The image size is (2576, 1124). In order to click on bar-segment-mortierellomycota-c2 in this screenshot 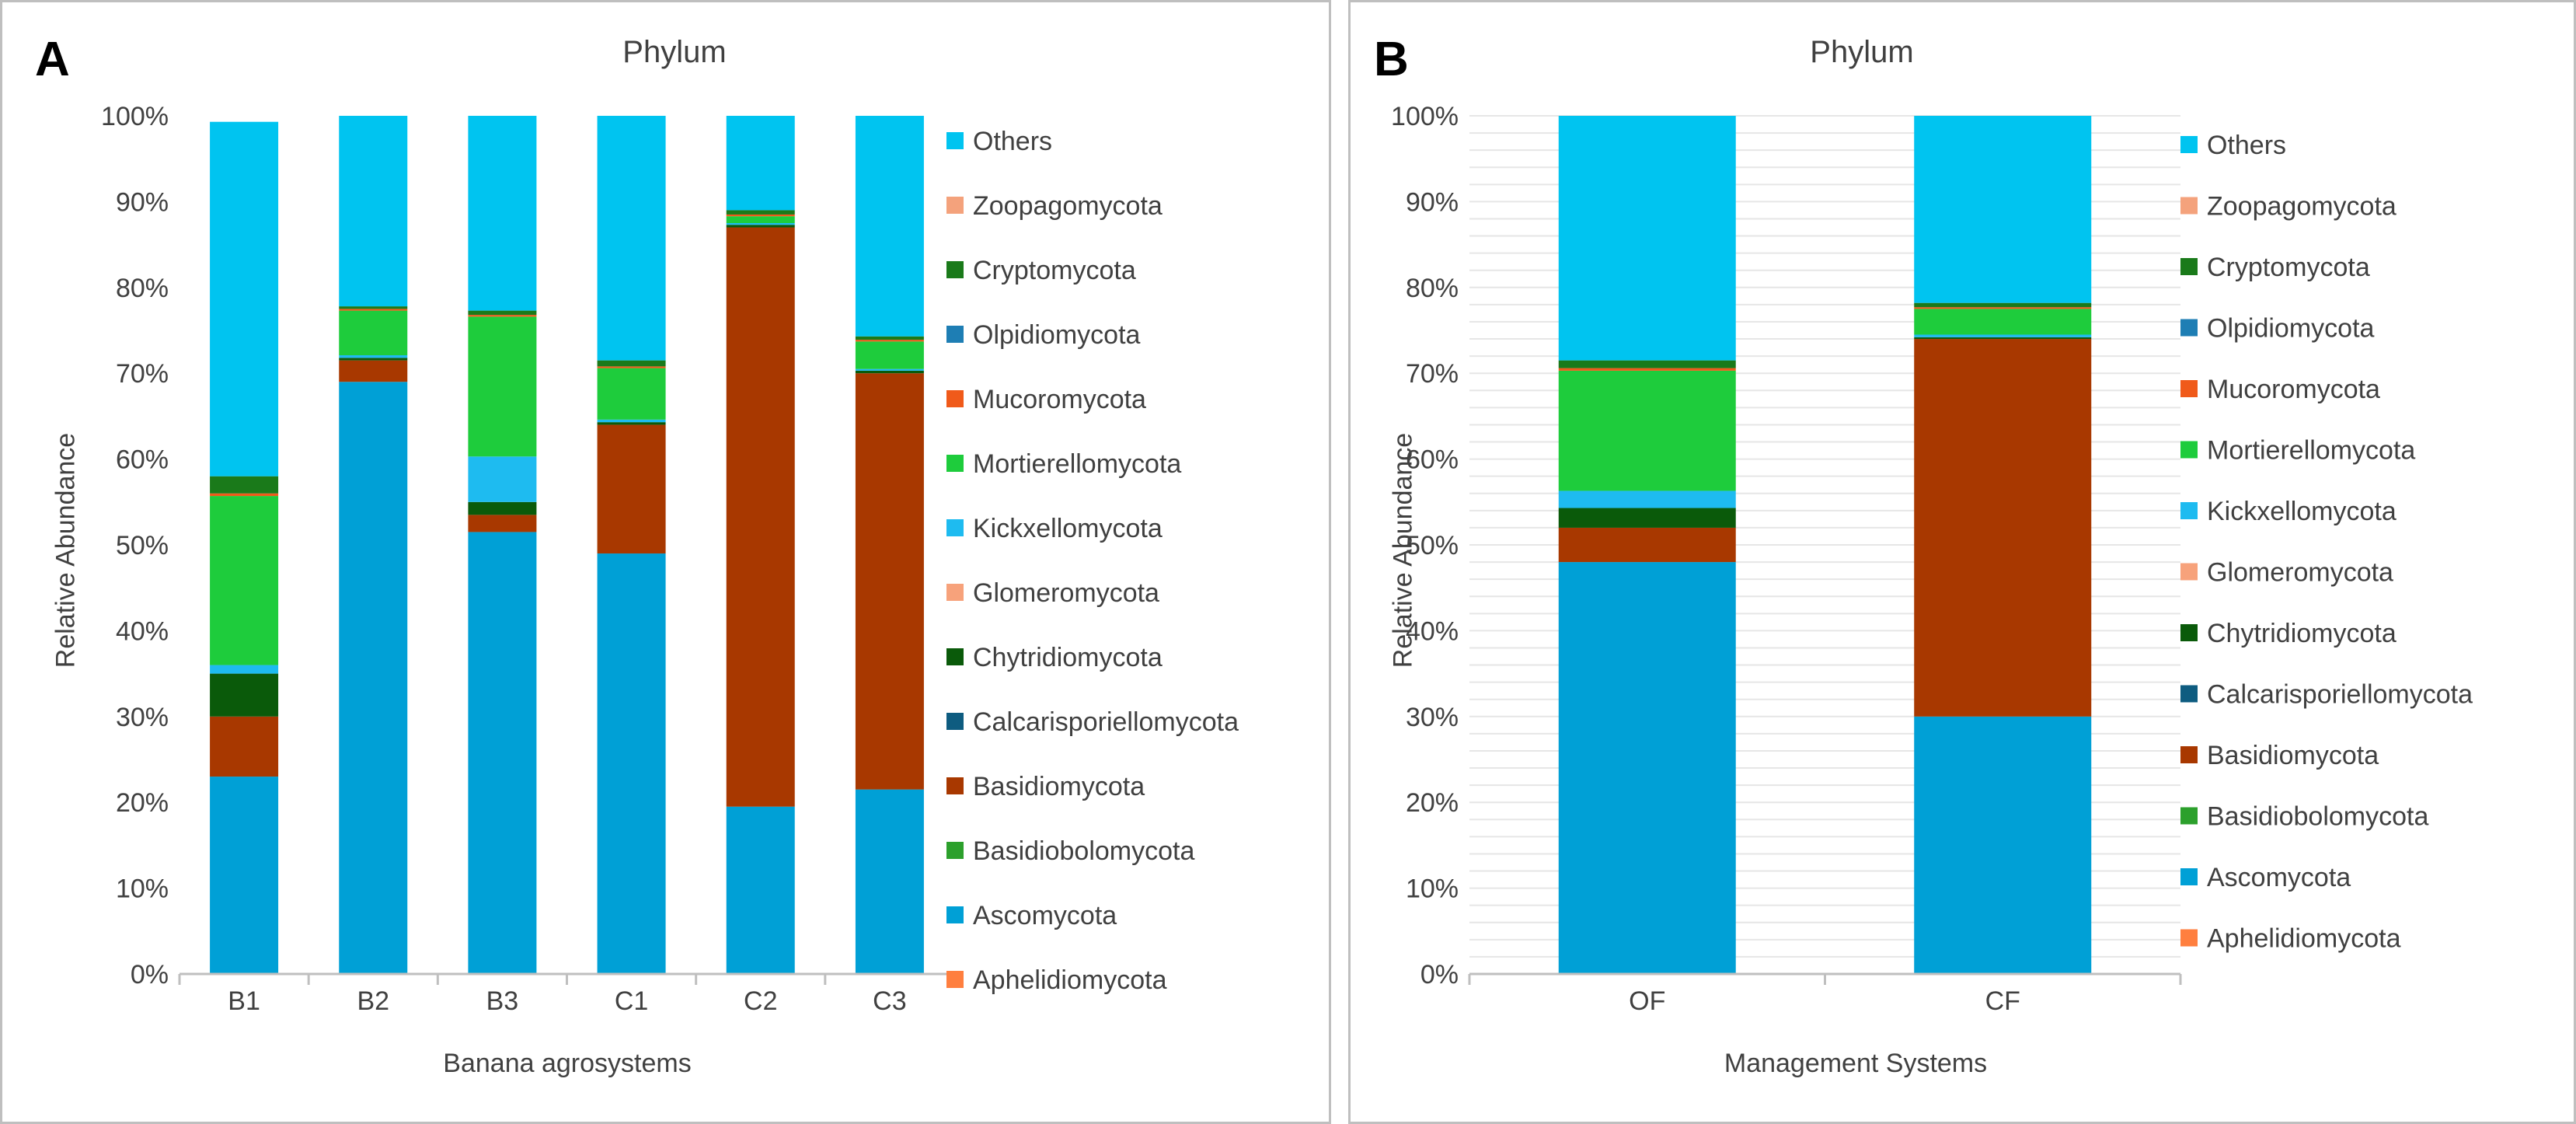, I will do `click(760, 220)`.